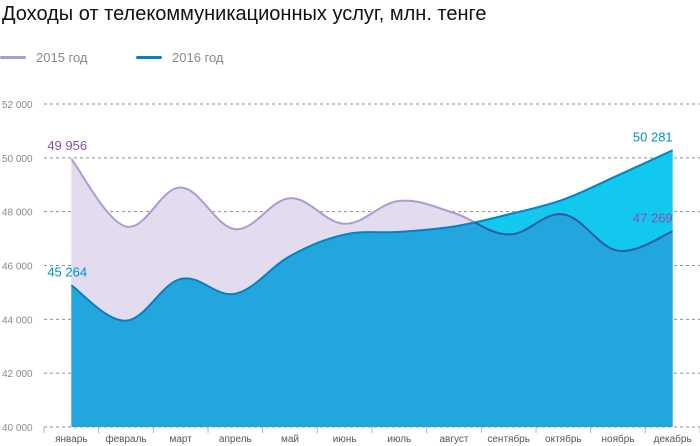 This screenshot has height=446, width=700. What do you see at coordinates (17, 374) in the screenshot?
I see `y-tick-label-42000: 42 000` at bounding box center [17, 374].